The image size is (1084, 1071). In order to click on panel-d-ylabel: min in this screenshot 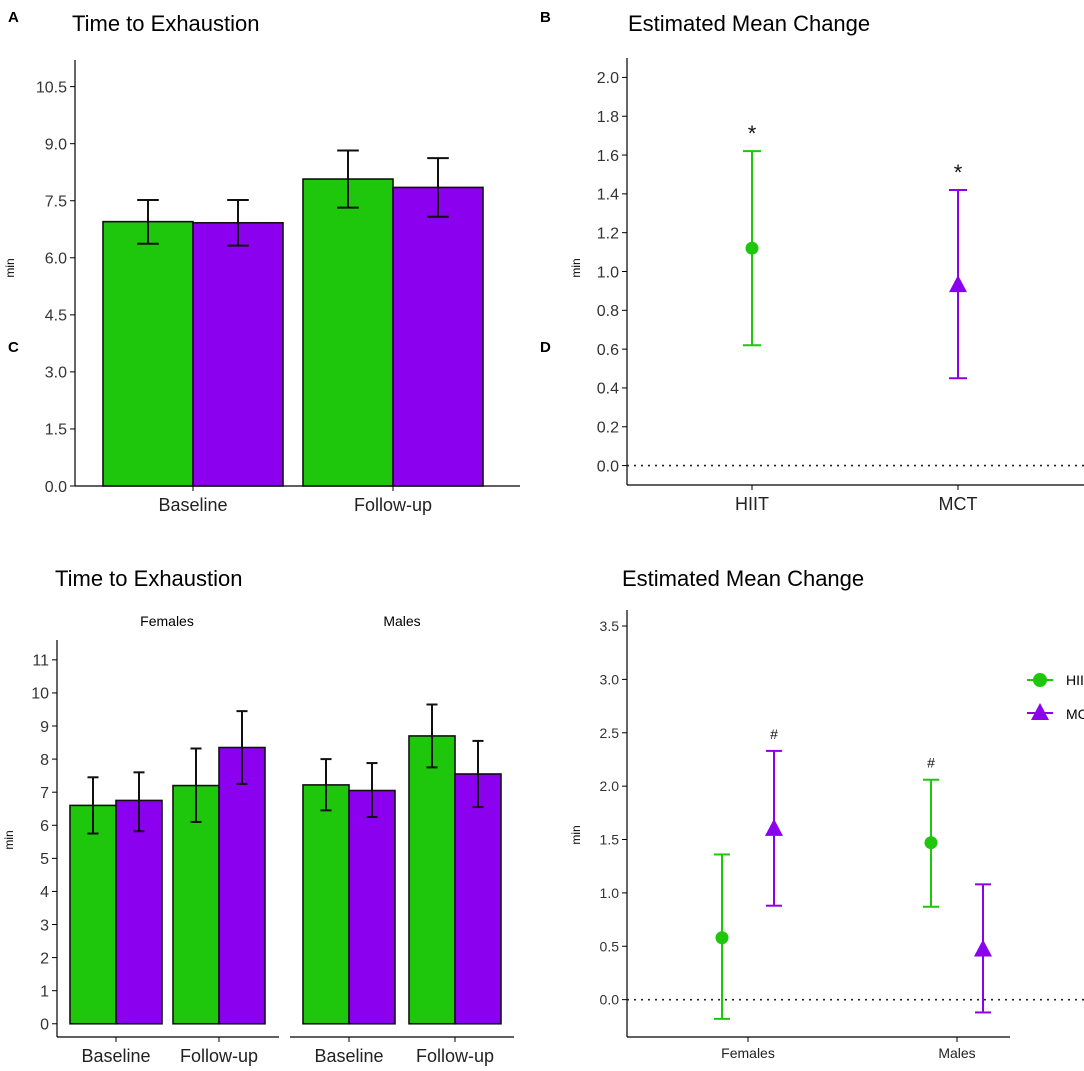, I will do `click(576, 834)`.